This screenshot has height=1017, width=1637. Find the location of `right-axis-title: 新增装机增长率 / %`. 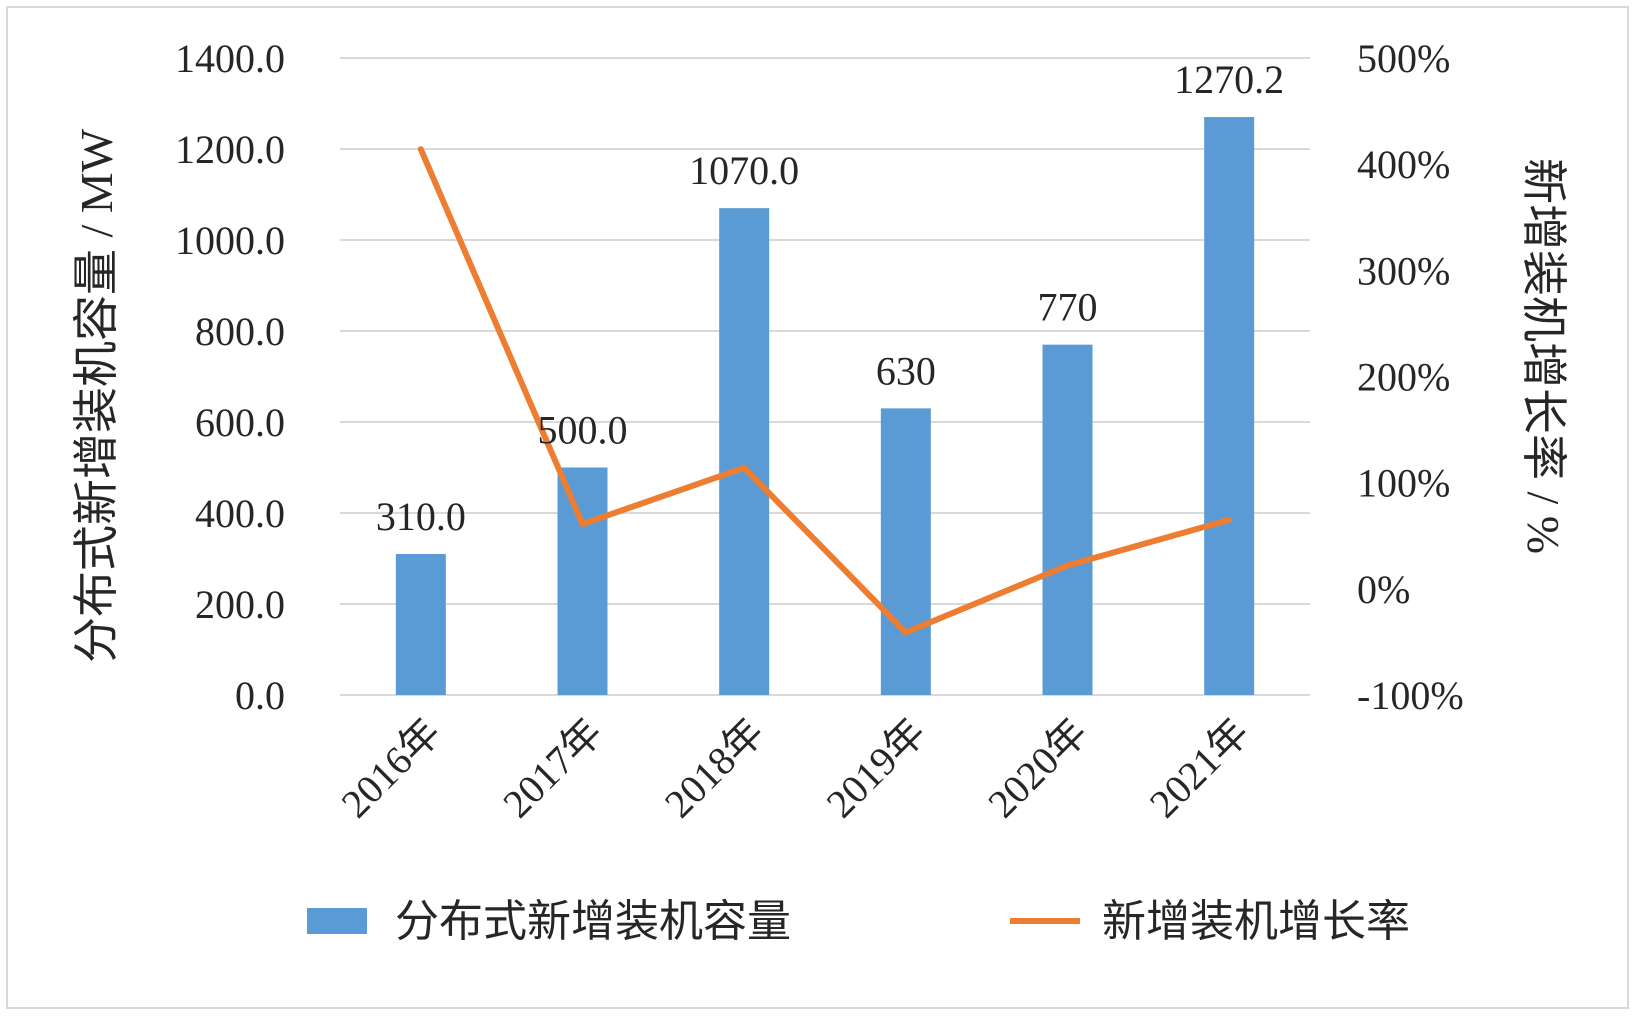

right-axis-title: 新增装机增长率 / % is located at coordinates (1543, 356).